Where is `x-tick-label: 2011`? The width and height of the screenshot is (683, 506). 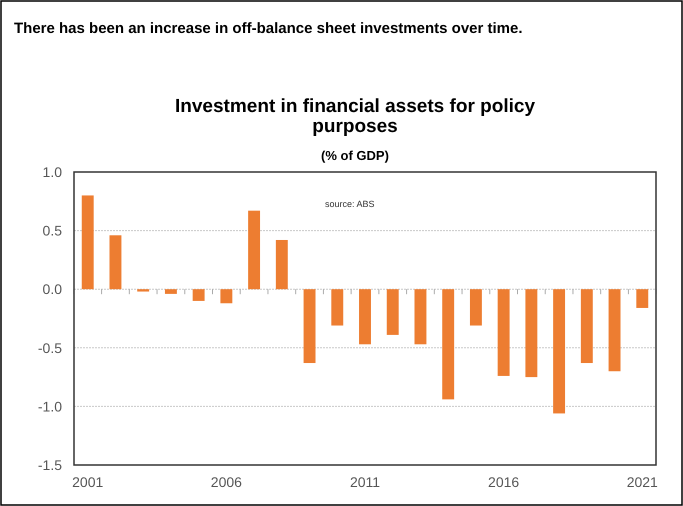 x-tick-label: 2011 is located at coordinates (365, 482).